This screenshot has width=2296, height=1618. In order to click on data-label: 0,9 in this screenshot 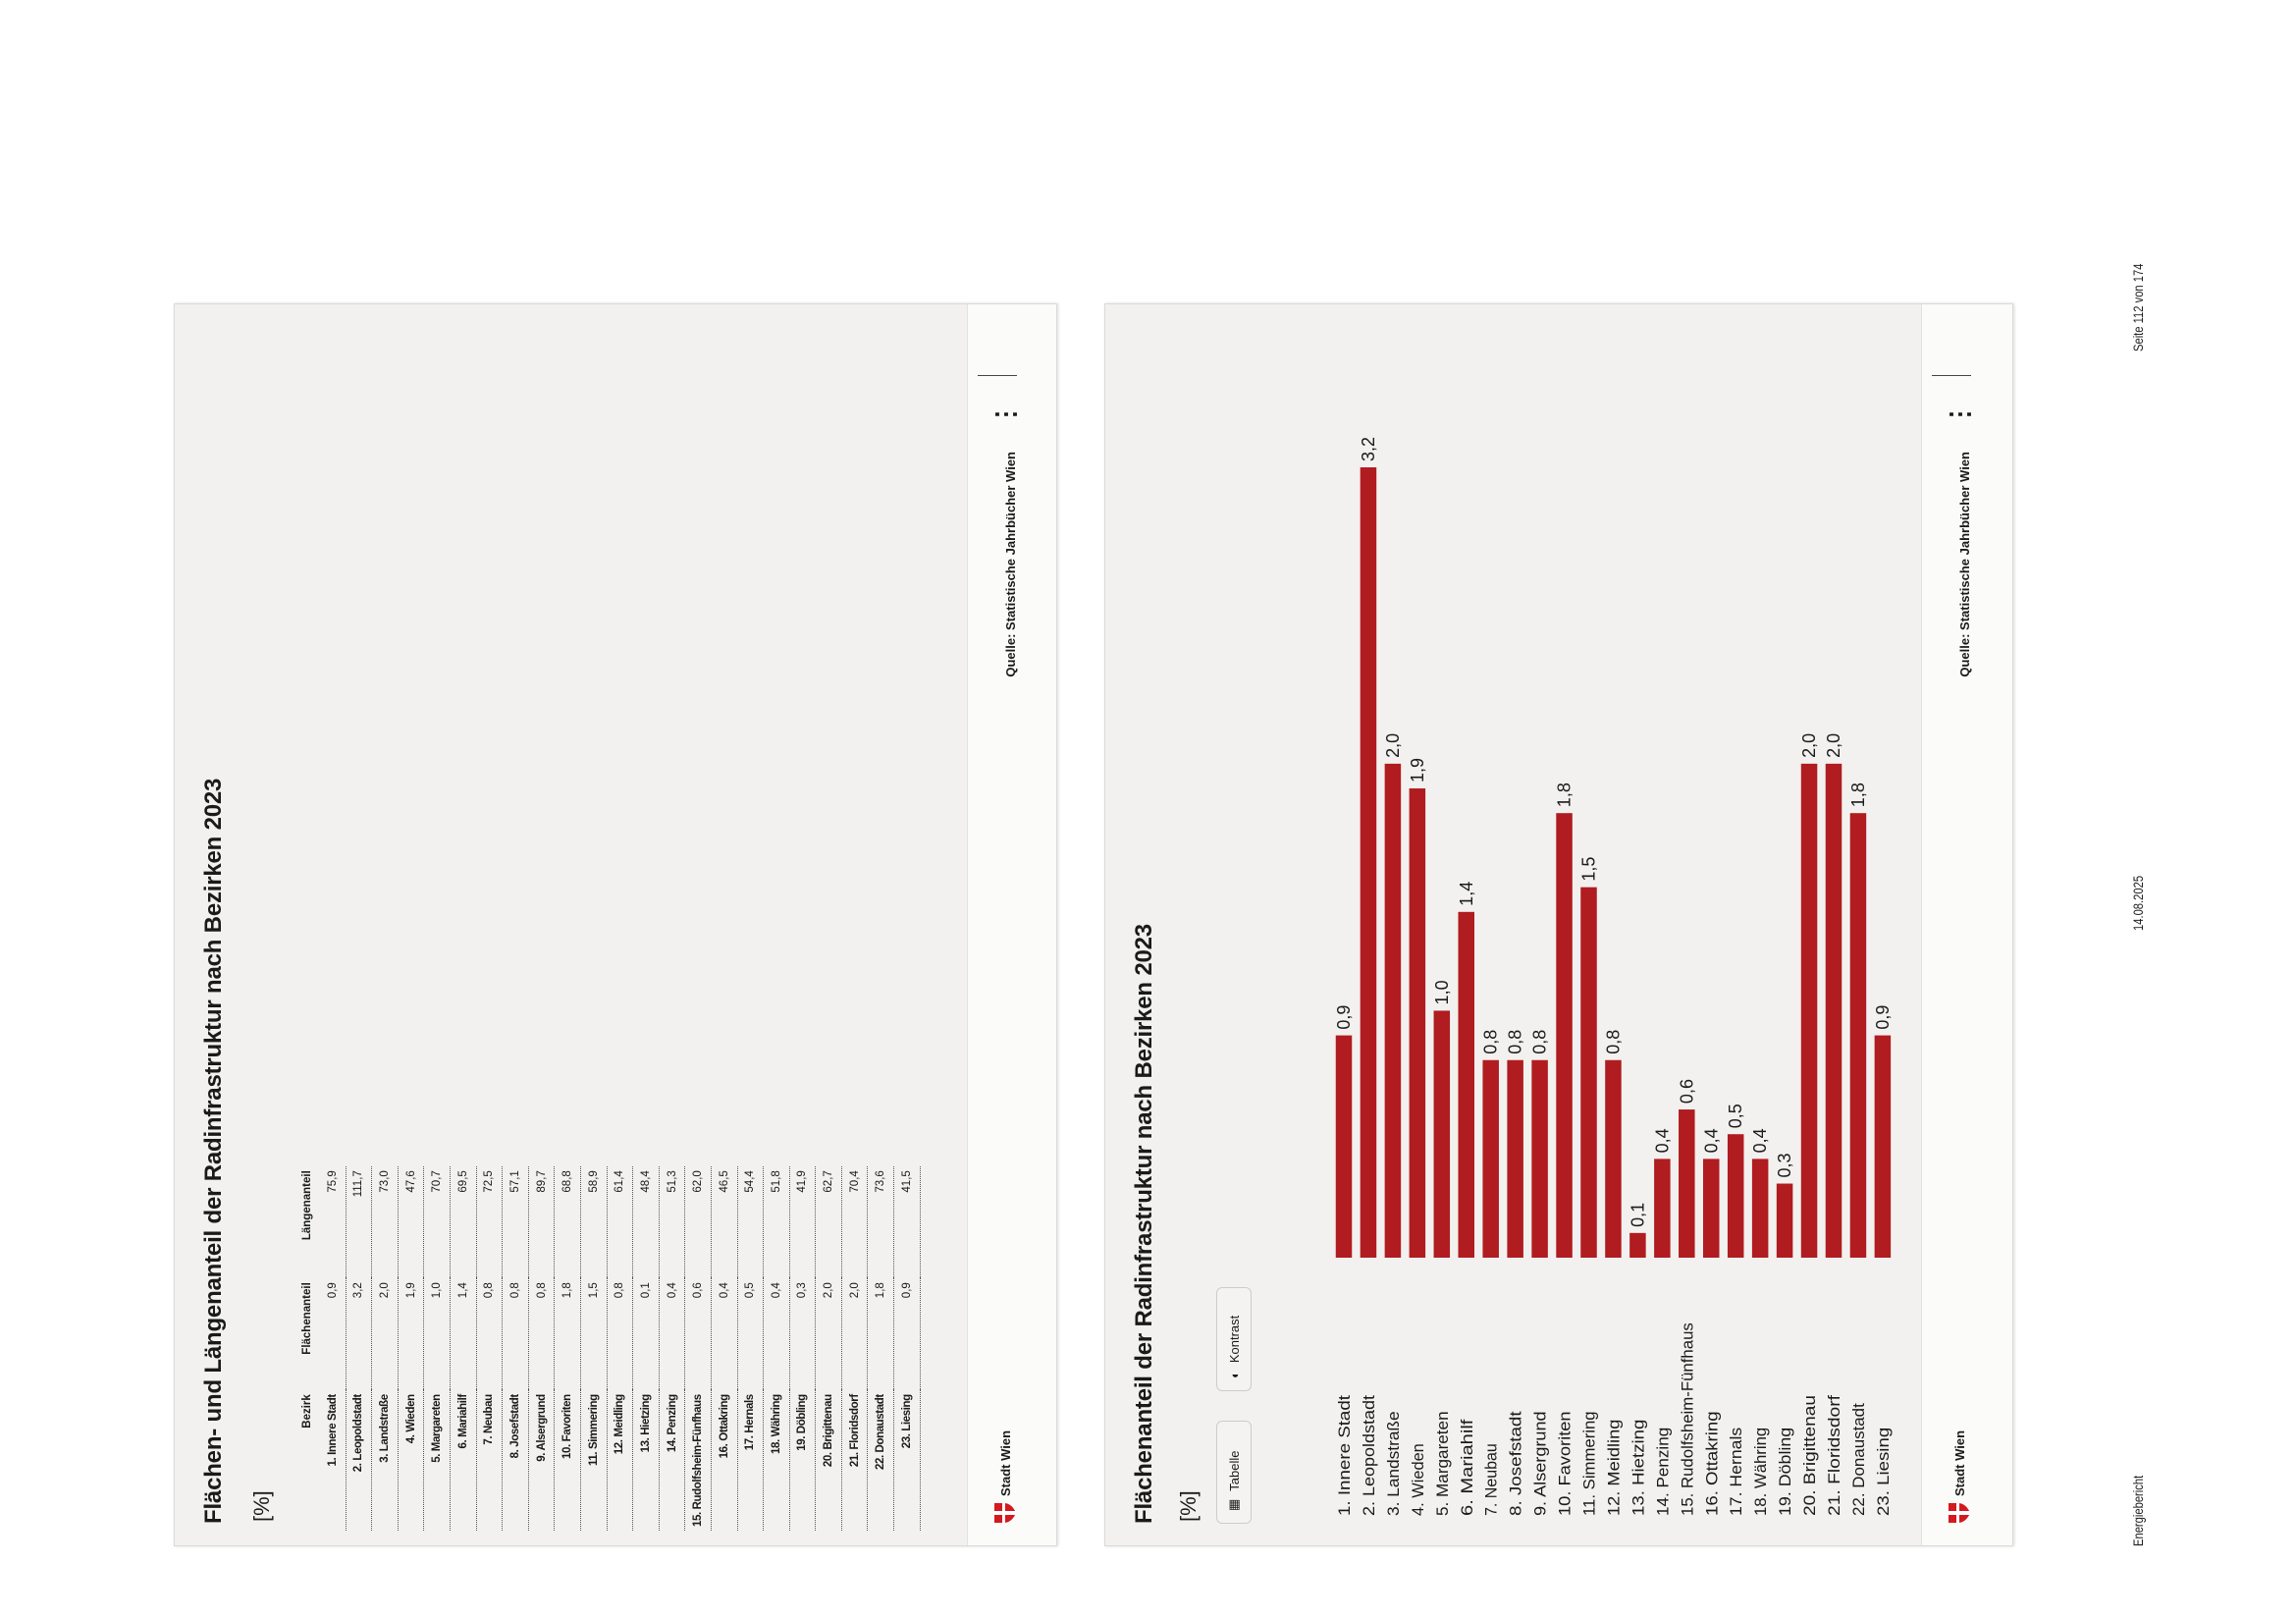, I will do `click(1883, 1017)`.